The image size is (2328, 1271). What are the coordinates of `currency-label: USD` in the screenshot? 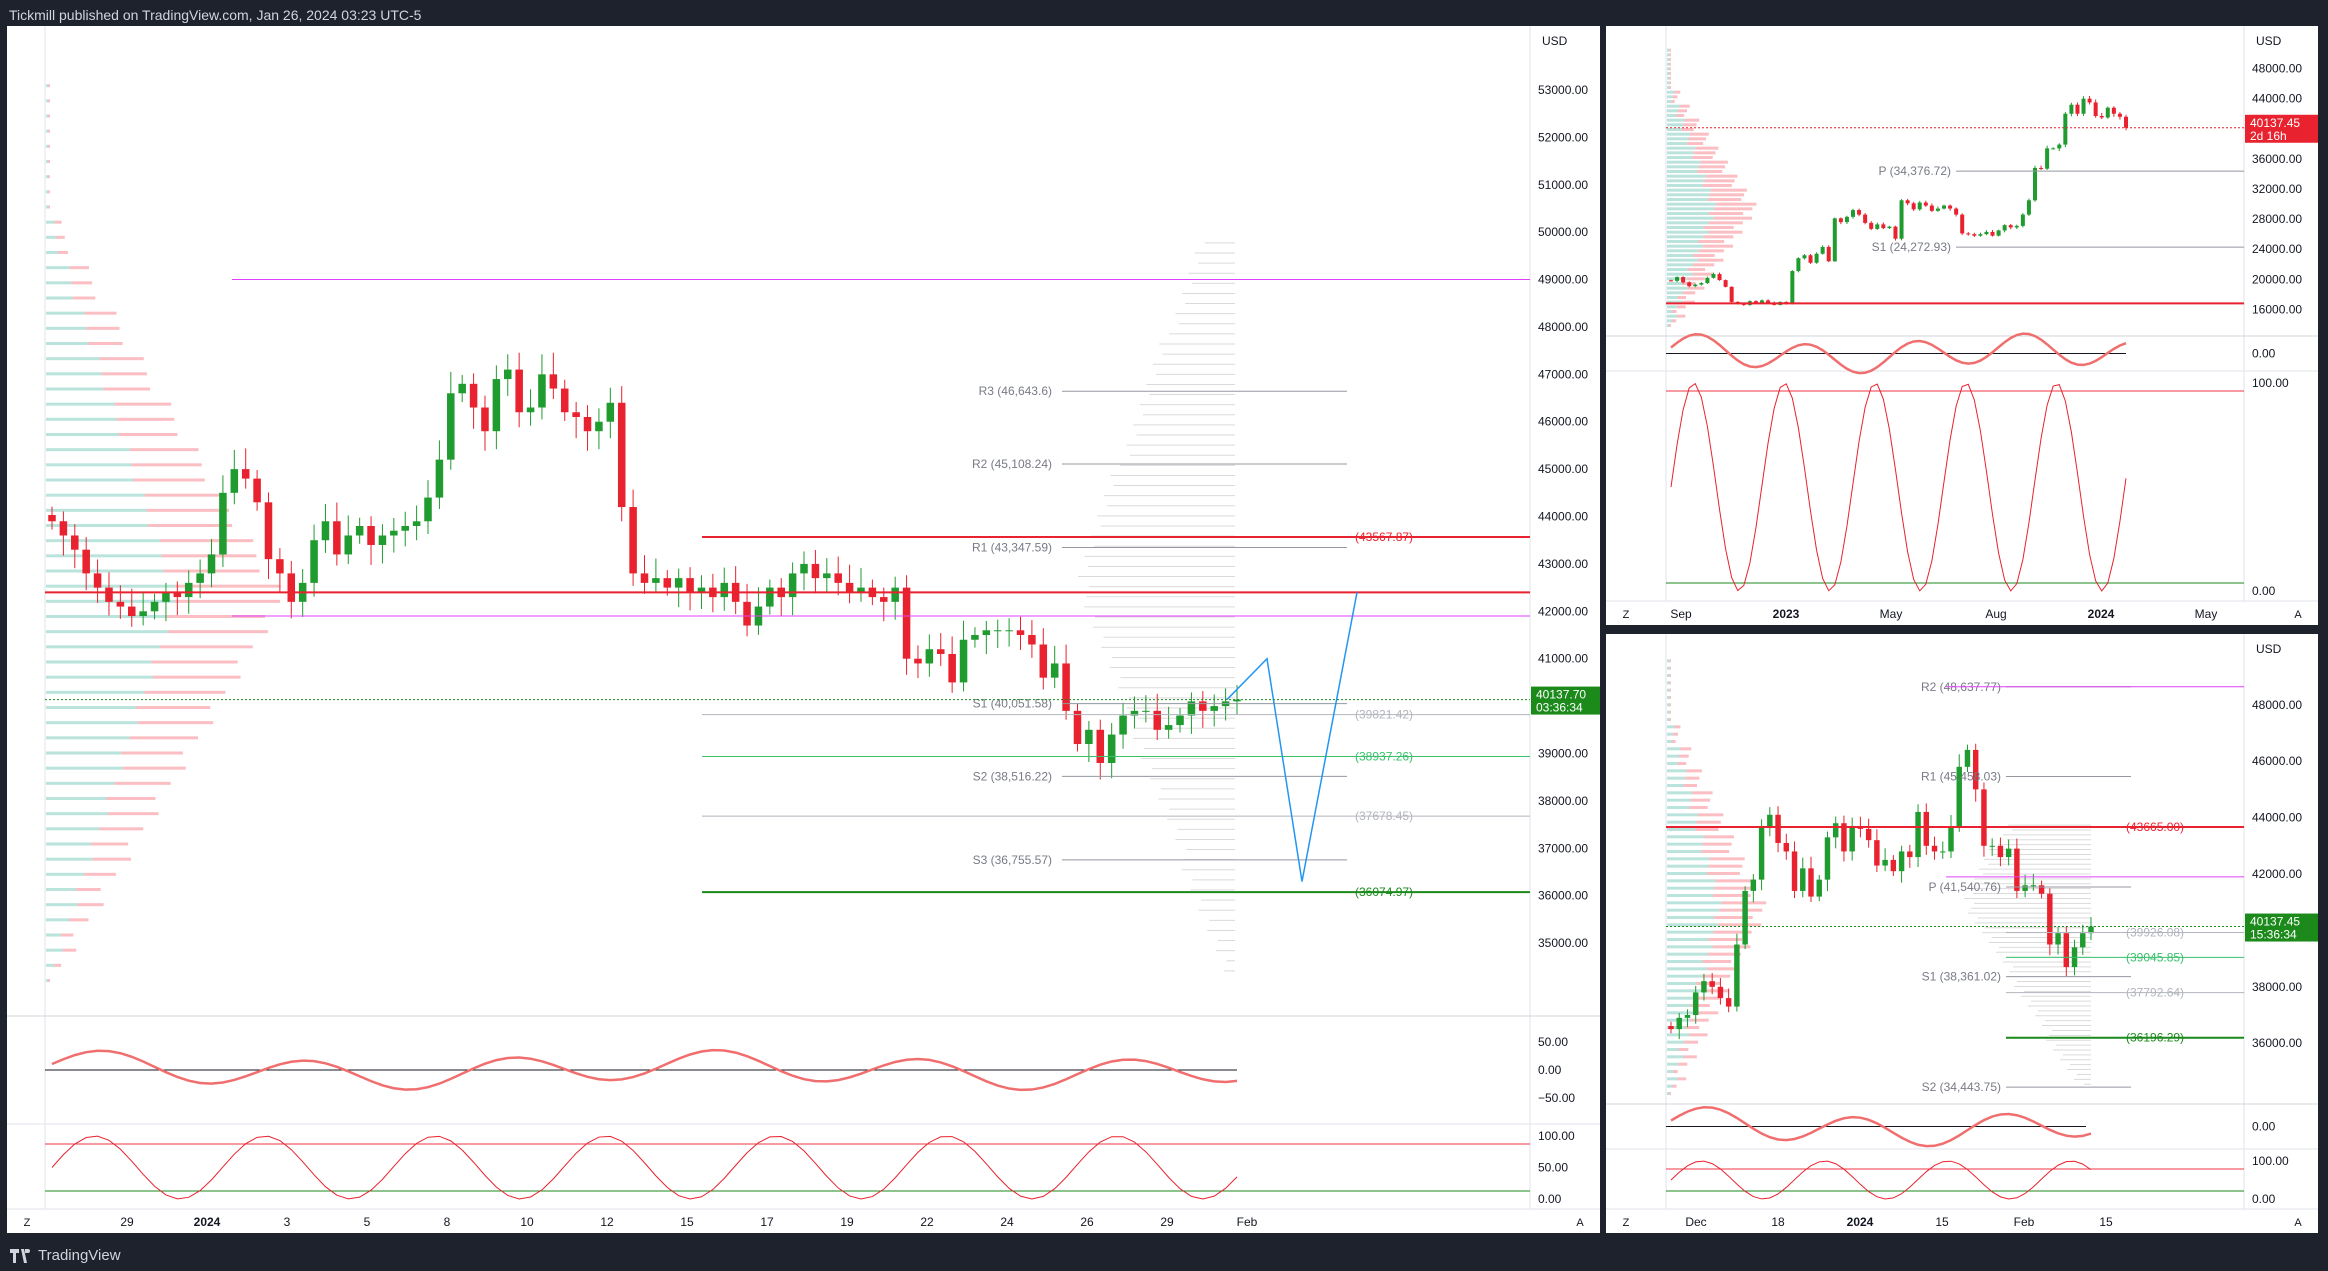 It's located at (2269, 41).